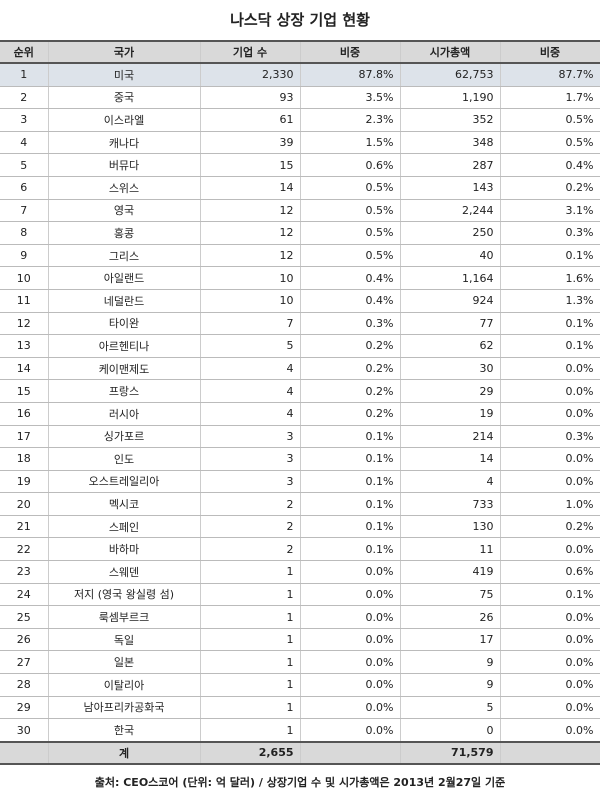 Image resolution: width=600 pixels, height=801 pixels. Describe the element at coordinates (450, 730) in the screenshot. I see `cell: 0` at that location.